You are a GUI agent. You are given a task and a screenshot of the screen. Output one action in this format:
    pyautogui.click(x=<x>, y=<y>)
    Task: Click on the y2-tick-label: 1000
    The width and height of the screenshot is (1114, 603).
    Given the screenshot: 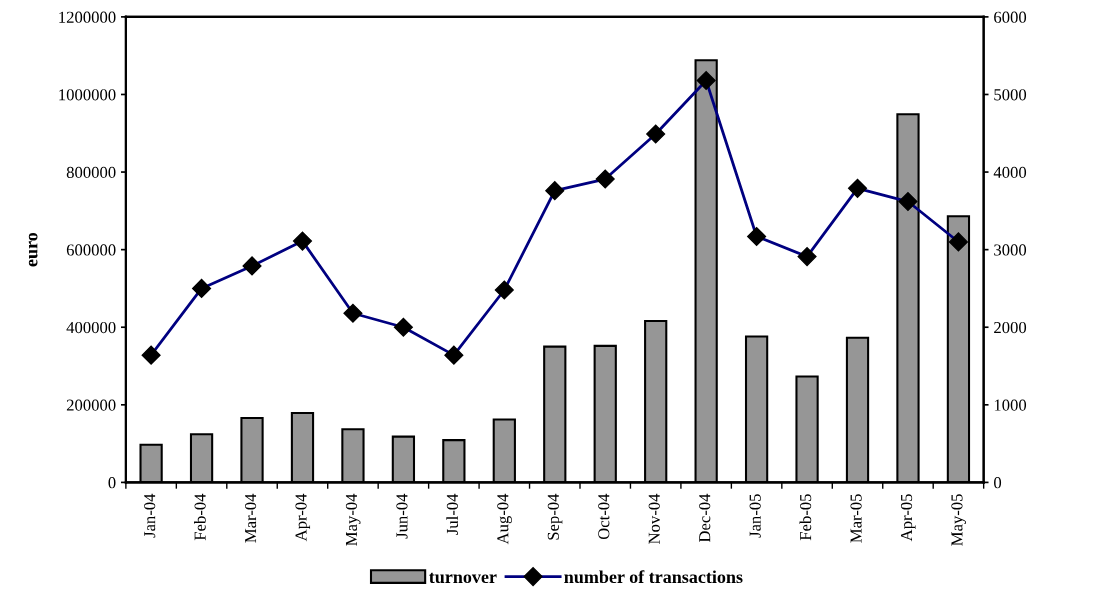 What is the action you would take?
    pyautogui.click(x=1010, y=405)
    